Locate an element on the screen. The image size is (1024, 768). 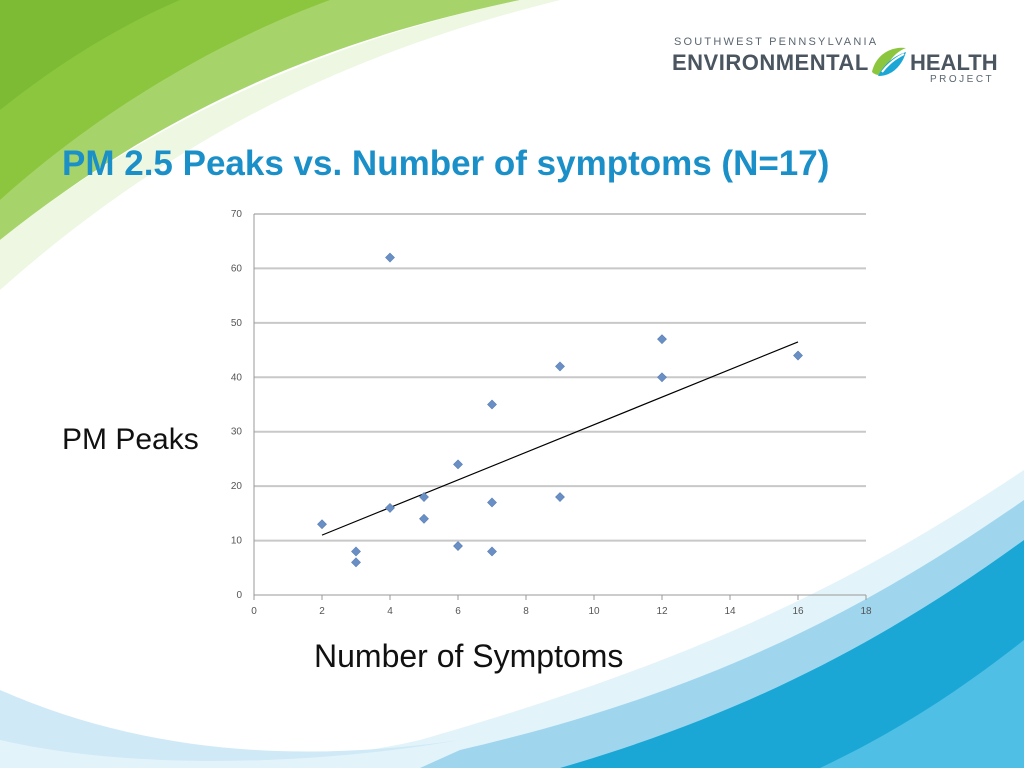
logo-line-2b: HEALTH is located at coordinates (954, 62).